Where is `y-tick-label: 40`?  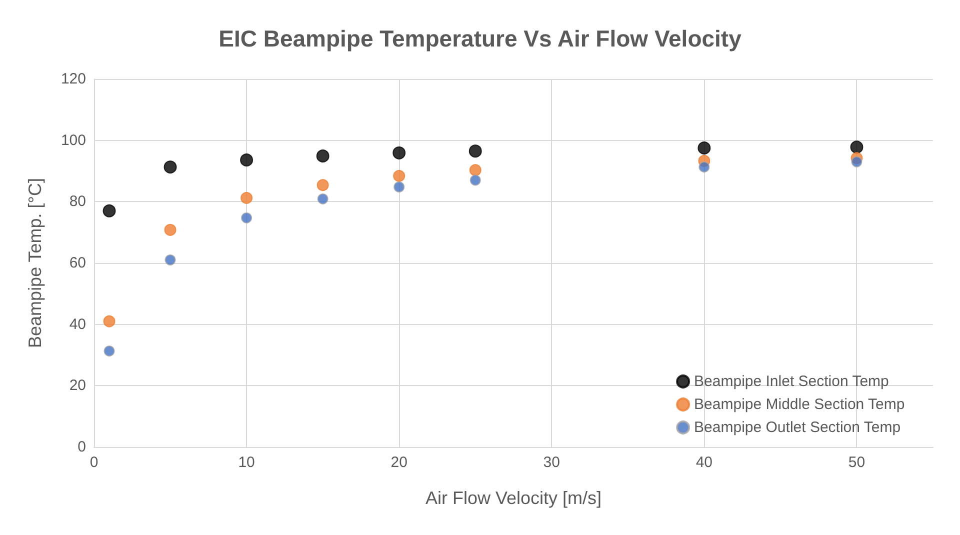
y-tick-label: 40 is located at coordinates (77, 324).